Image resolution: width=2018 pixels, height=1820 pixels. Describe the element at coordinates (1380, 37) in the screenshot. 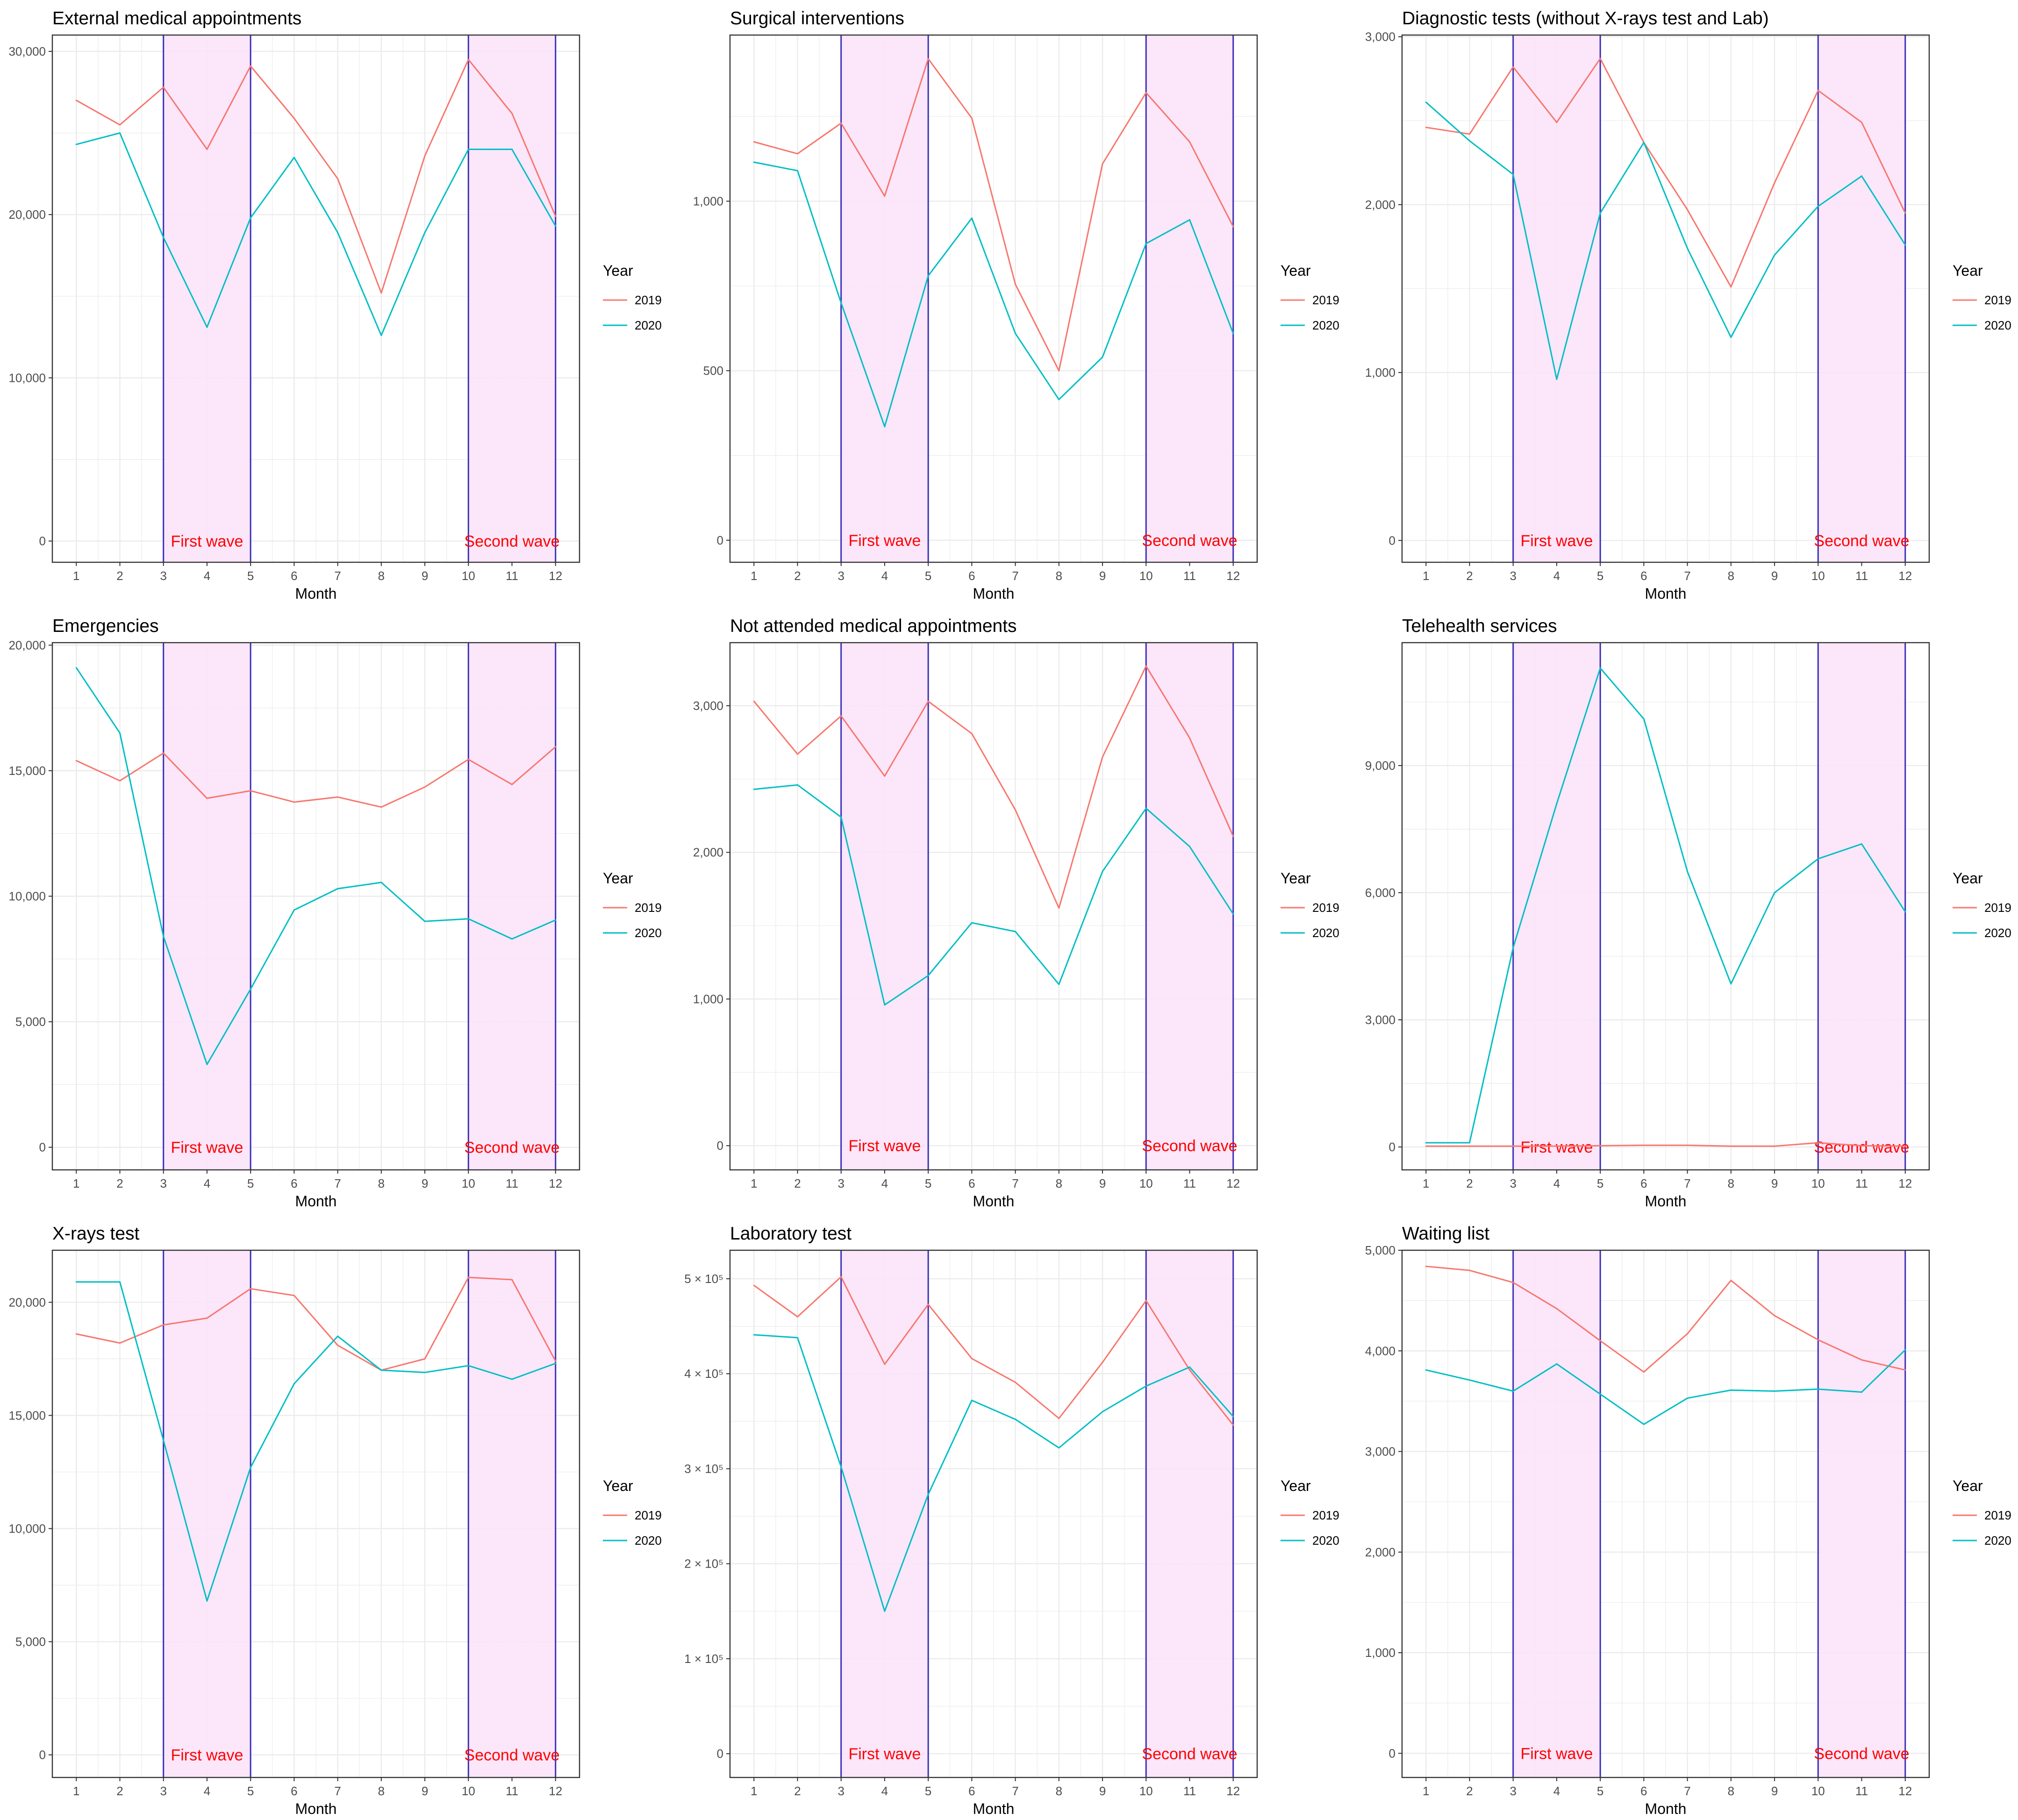

I see `y-tick-label: 3,000` at that location.